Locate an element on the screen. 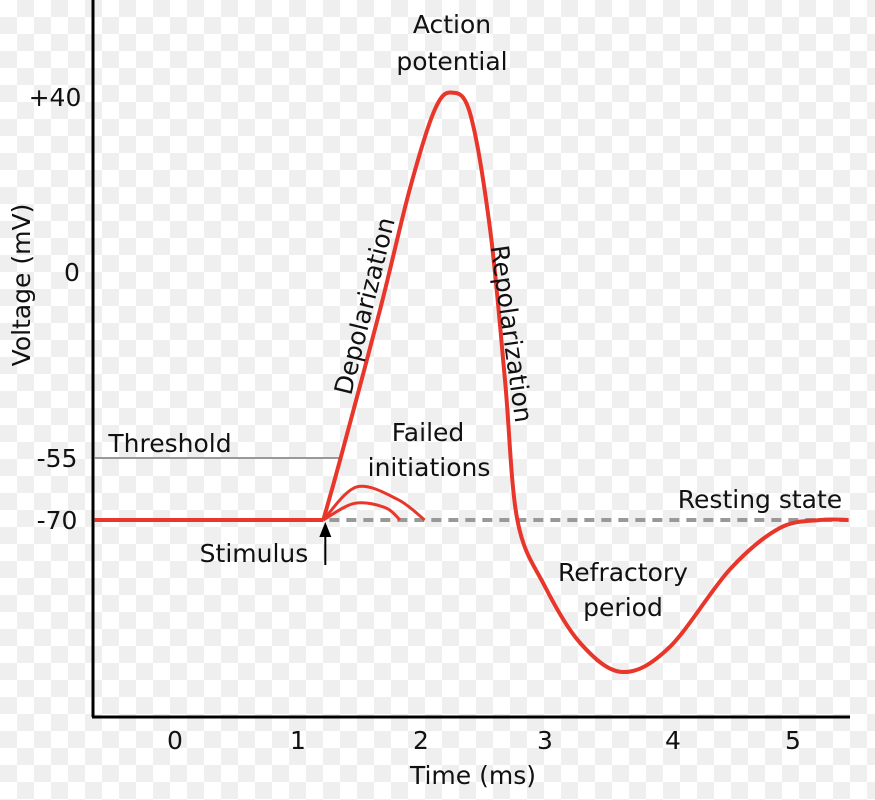 The height and width of the screenshot is (800, 875). x-axis-label: Time (ms) is located at coordinates (472, 775).